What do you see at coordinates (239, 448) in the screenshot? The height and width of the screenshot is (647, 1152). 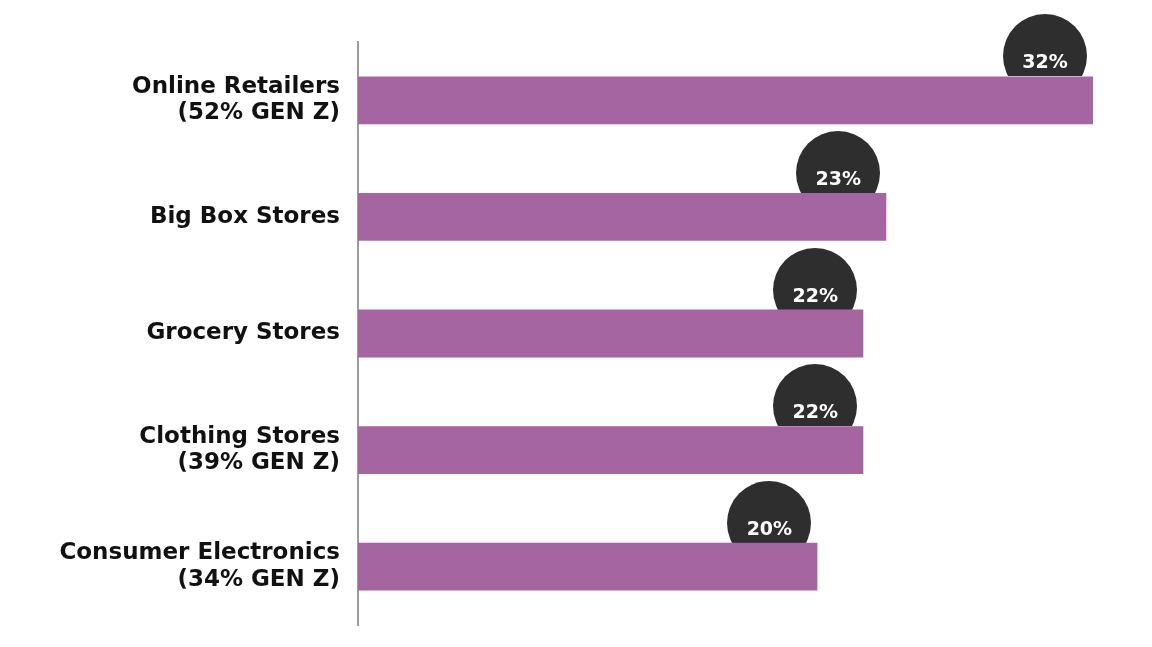 I see `y-tick-label: Clothing Stores (39% GEN Z)` at bounding box center [239, 448].